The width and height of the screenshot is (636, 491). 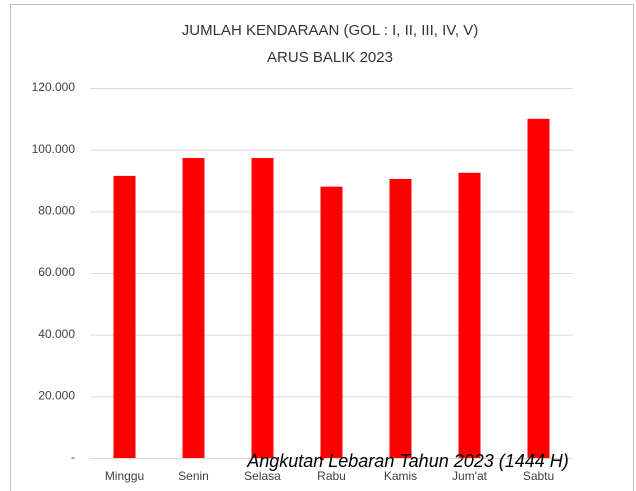 I want to click on x-tick-label: Selasa, so click(x=262, y=476).